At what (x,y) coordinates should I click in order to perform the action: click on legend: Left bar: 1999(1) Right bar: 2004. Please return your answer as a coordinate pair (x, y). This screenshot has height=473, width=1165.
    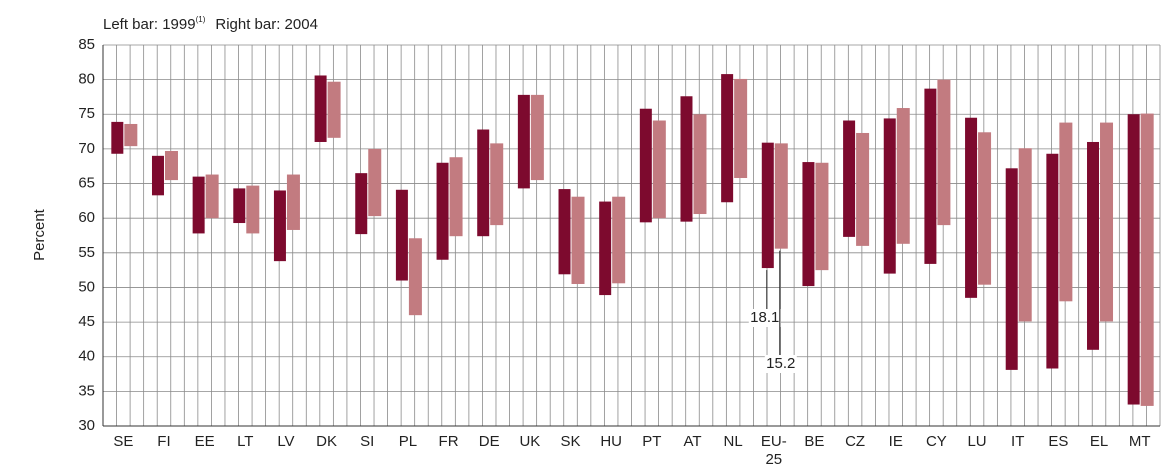
    Looking at the image, I should click on (210, 24).